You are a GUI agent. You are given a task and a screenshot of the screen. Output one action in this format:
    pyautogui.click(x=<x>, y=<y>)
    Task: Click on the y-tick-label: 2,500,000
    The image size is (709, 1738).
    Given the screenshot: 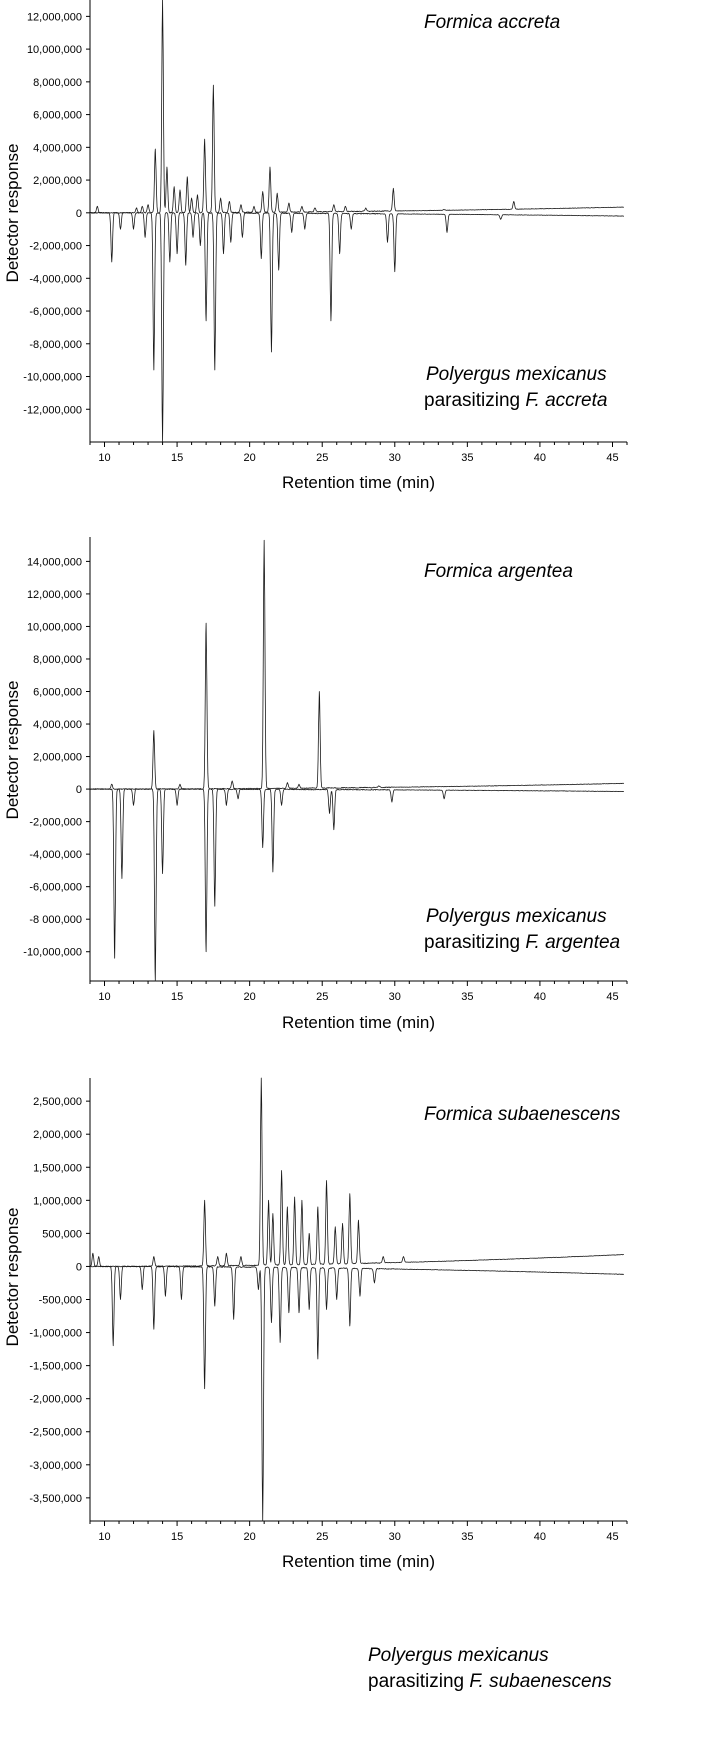 What is the action you would take?
    pyautogui.click(x=57, y=1102)
    